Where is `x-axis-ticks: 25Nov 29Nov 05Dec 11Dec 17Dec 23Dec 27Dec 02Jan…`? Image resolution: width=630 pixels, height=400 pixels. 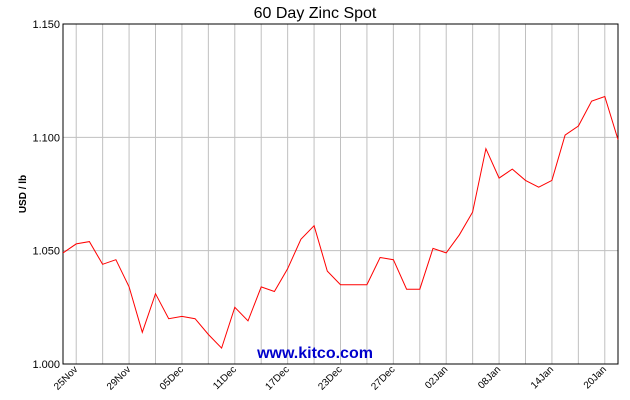 x-axis-ticks: 25Nov 29Nov 05Dec 11Dec 17Dec 23Dec 27Dec 02Jan… is located at coordinates (330, 378).